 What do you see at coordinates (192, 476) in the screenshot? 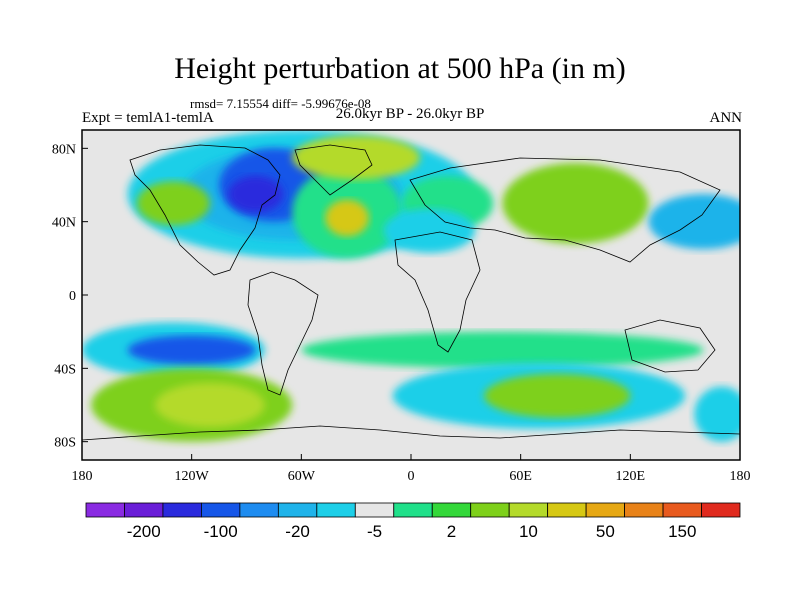
I see `lon-tick-label: 120W` at bounding box center [192, 476].